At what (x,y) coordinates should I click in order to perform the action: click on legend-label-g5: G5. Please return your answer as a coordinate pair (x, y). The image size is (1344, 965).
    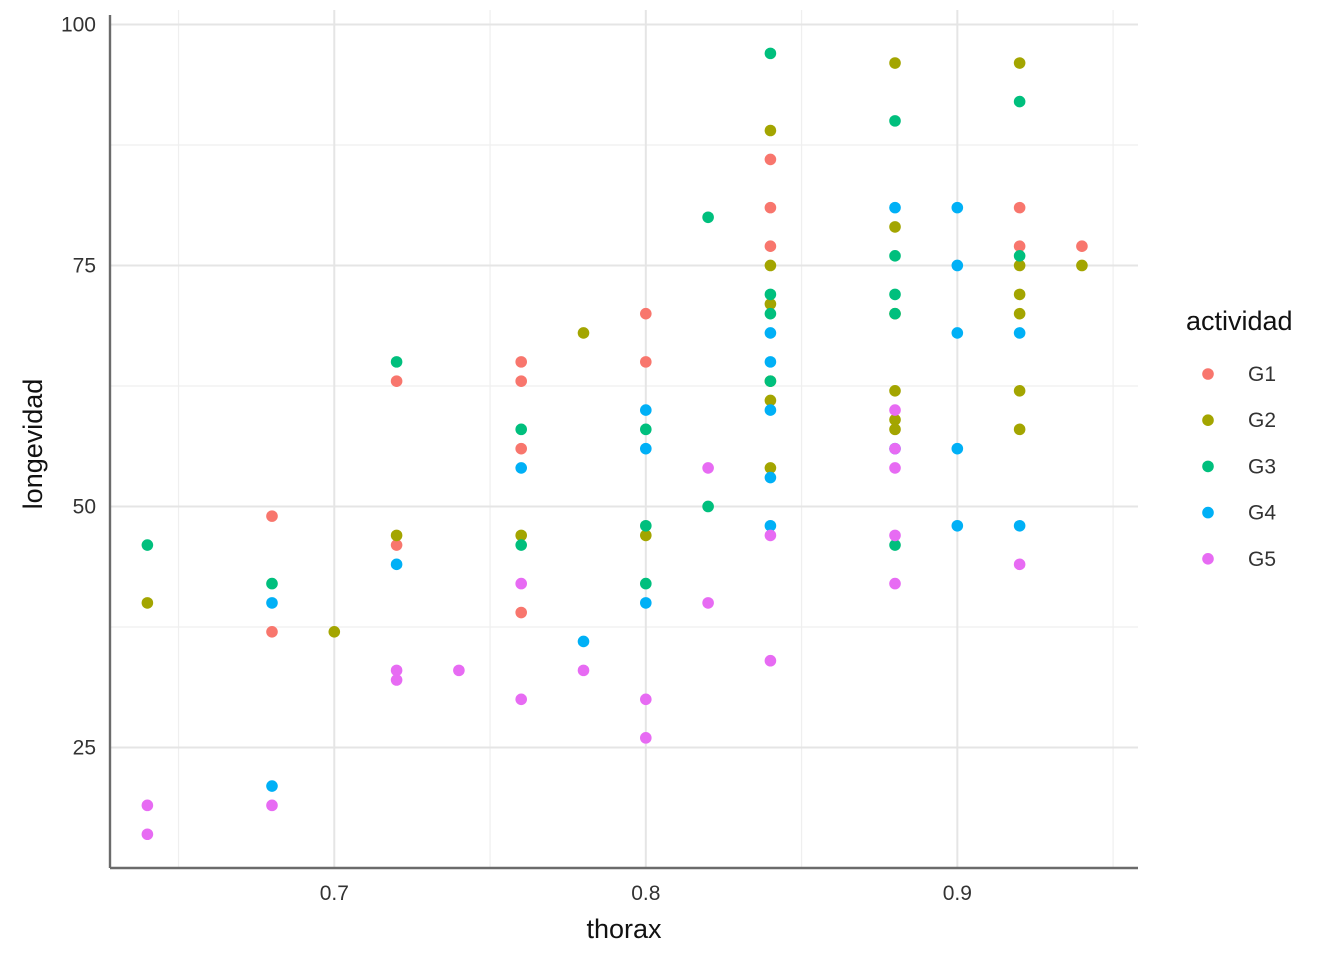
    Looking at the image, I should click on (1262, 559).